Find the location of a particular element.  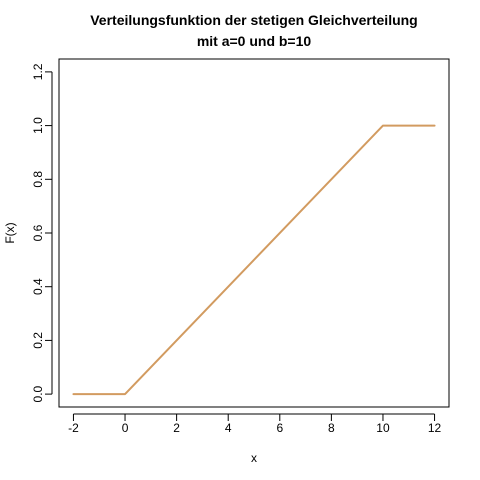

y-tick-label: 0.4 is located at coordinates (38, 286).